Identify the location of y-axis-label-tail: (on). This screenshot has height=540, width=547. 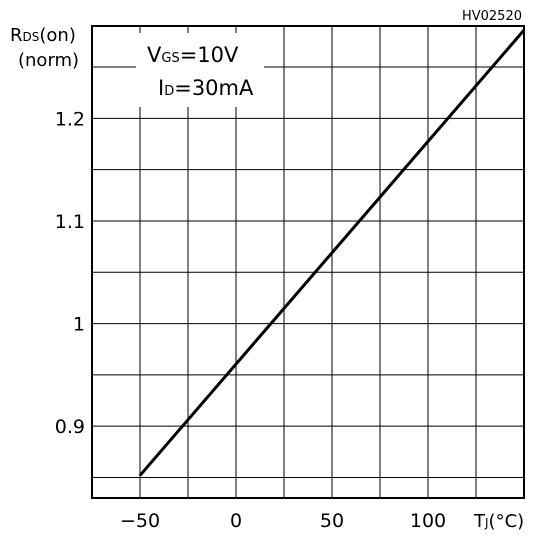
(57, 35).